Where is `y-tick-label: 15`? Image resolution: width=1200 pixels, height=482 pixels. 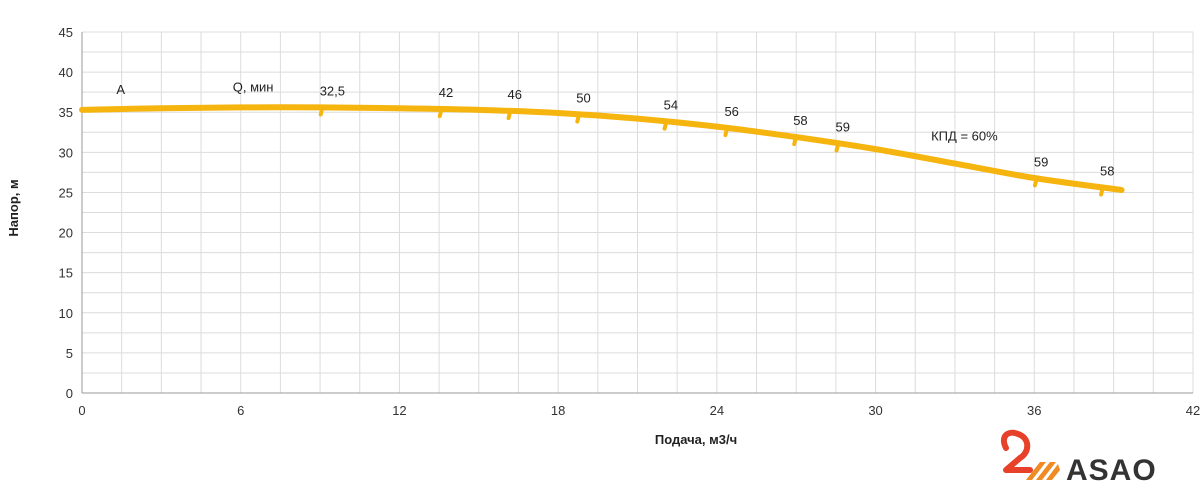 y-tick-label: 15 is located at coordinates (66, 273).